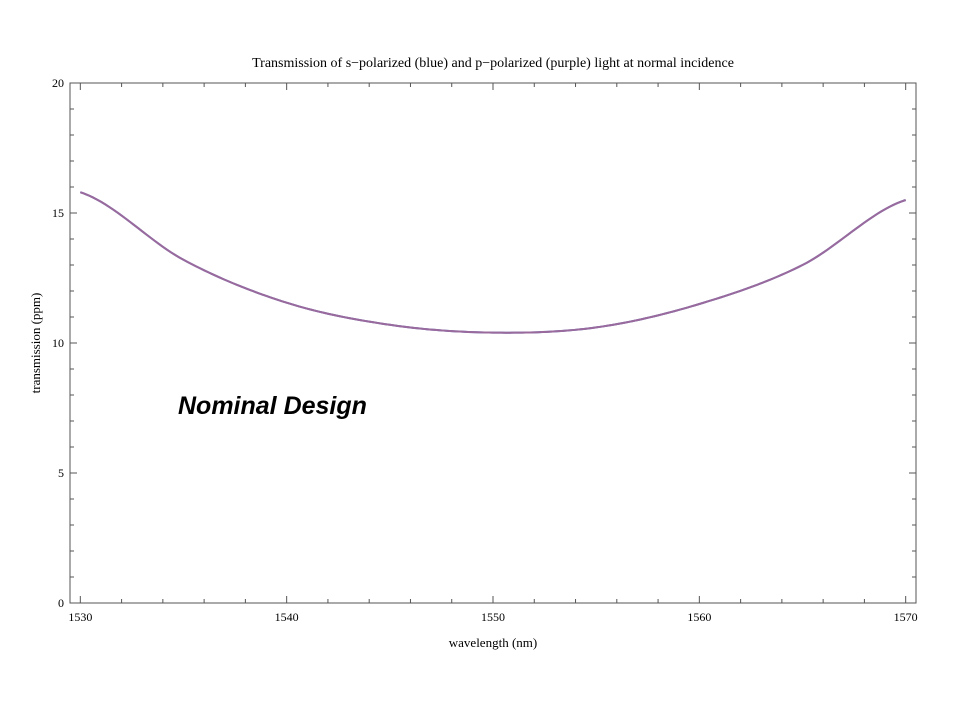 The height and width of the screenshot is (720, 960). I want to click on y-tick-label: 20, so click(58, 83).